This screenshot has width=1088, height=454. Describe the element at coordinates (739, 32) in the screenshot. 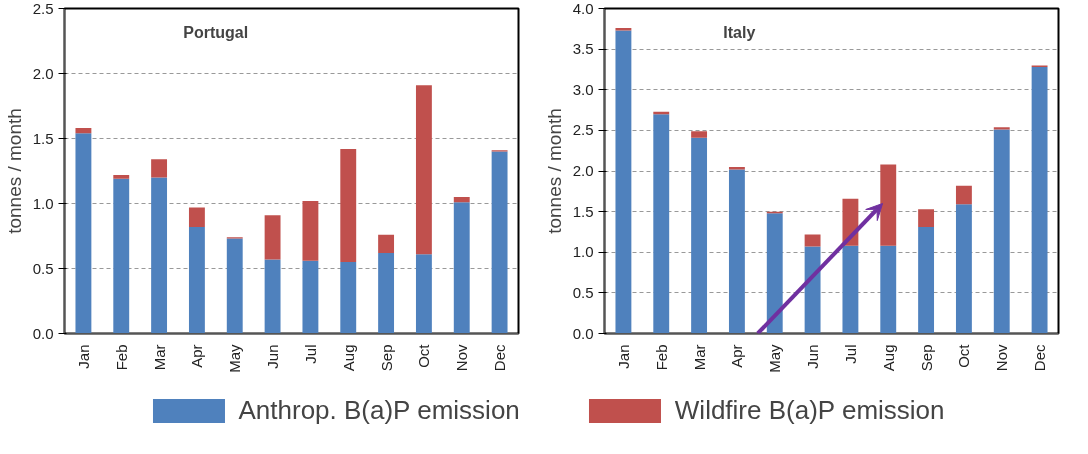

I see `text: Italy` at that location.